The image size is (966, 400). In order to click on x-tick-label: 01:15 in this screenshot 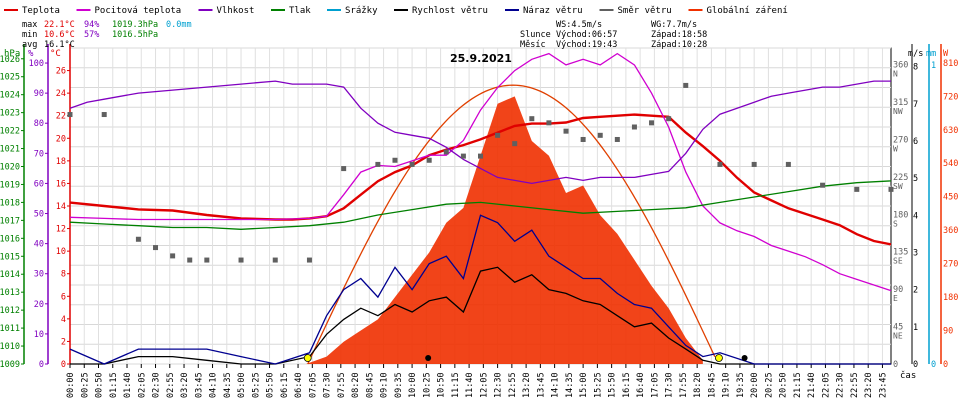, I will do `click(114, 385)`.